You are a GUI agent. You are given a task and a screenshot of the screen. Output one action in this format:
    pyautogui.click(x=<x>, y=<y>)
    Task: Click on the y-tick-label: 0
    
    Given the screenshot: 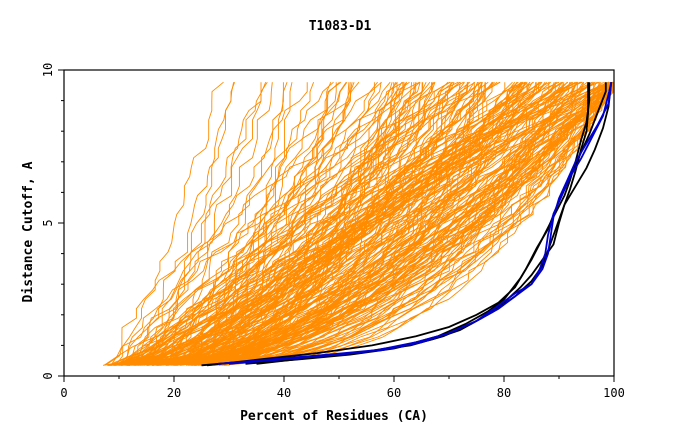 What is the action you would take?
    pyautogui.click(x=48, y=375)
    